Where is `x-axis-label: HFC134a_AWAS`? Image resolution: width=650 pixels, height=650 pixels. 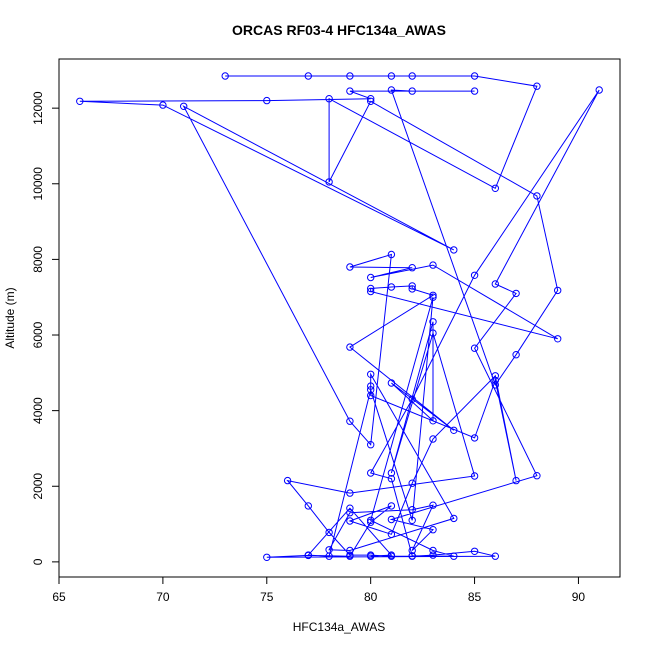 x-axis-label: HFC134a_AWAS is located at coordinates (339, 627).